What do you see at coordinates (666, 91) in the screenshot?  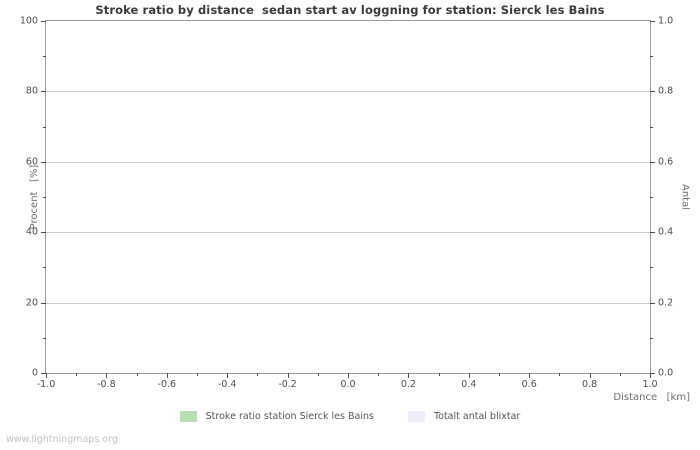 I see `y-axis-right-tick-label: 0.8` at bounding box center [666, 91].